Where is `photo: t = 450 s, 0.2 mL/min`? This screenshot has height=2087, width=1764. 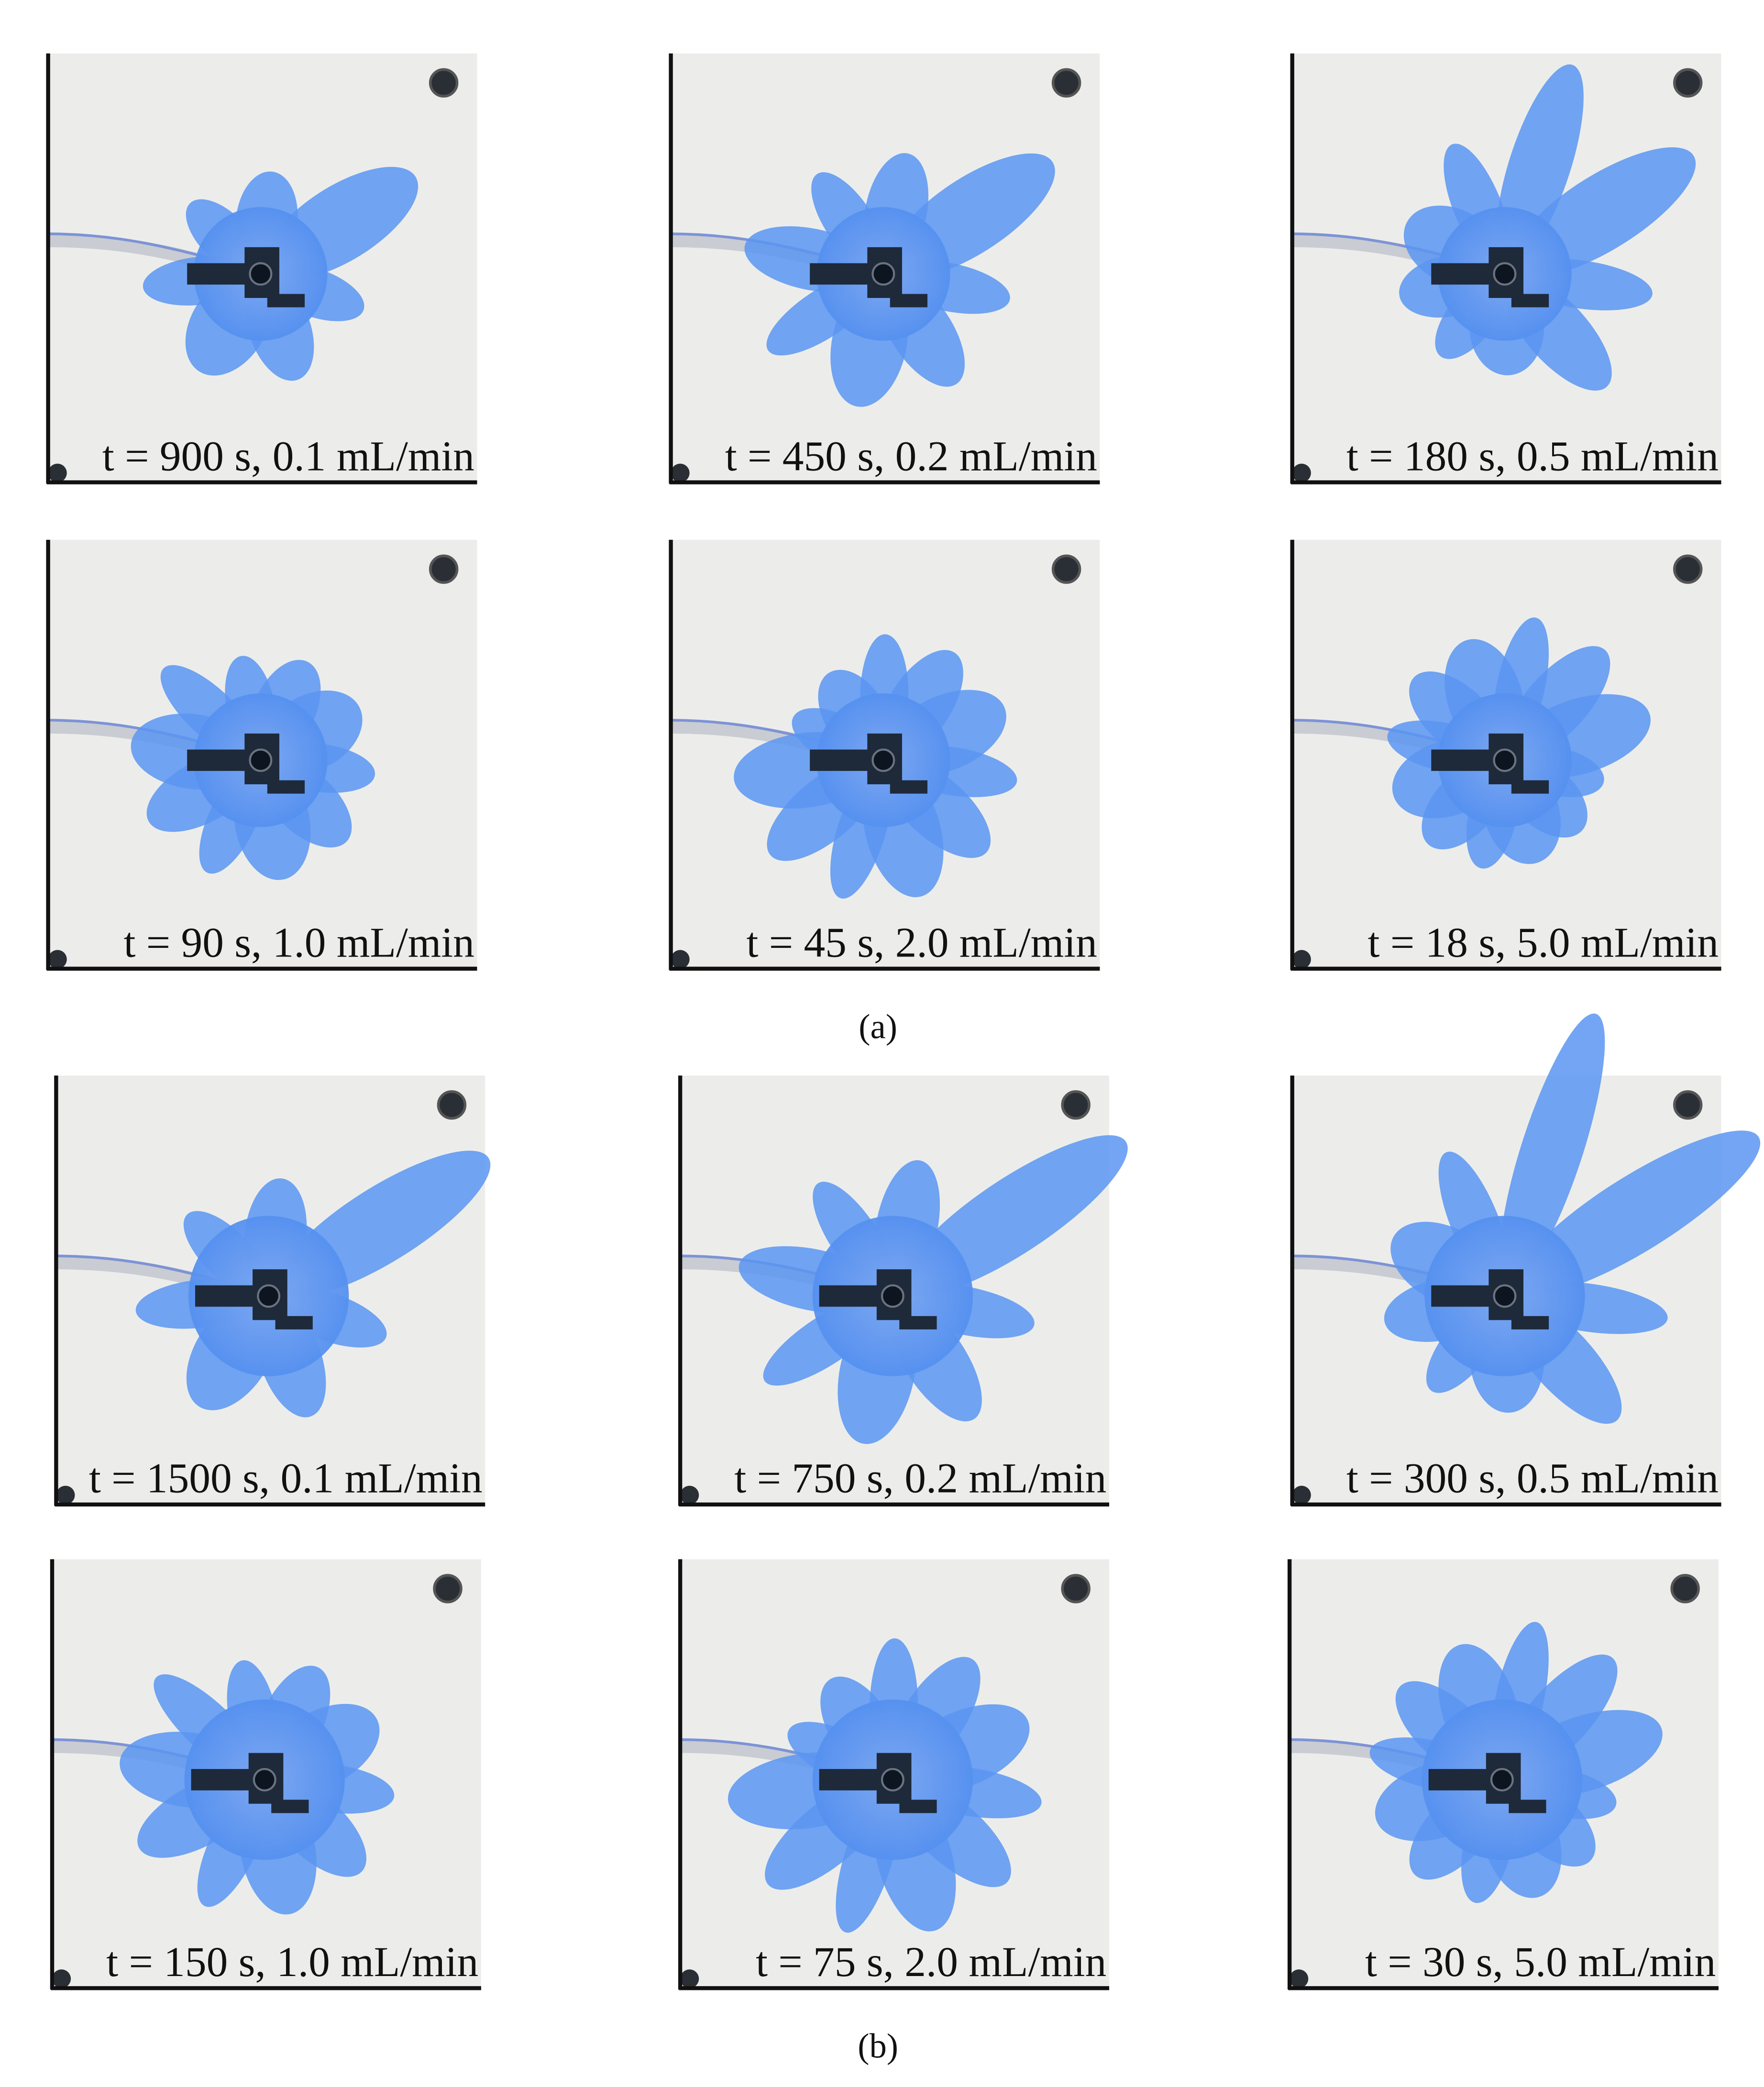 photo: t = 450 s, 0.2 mL/min is located at coordinates (884, 268).